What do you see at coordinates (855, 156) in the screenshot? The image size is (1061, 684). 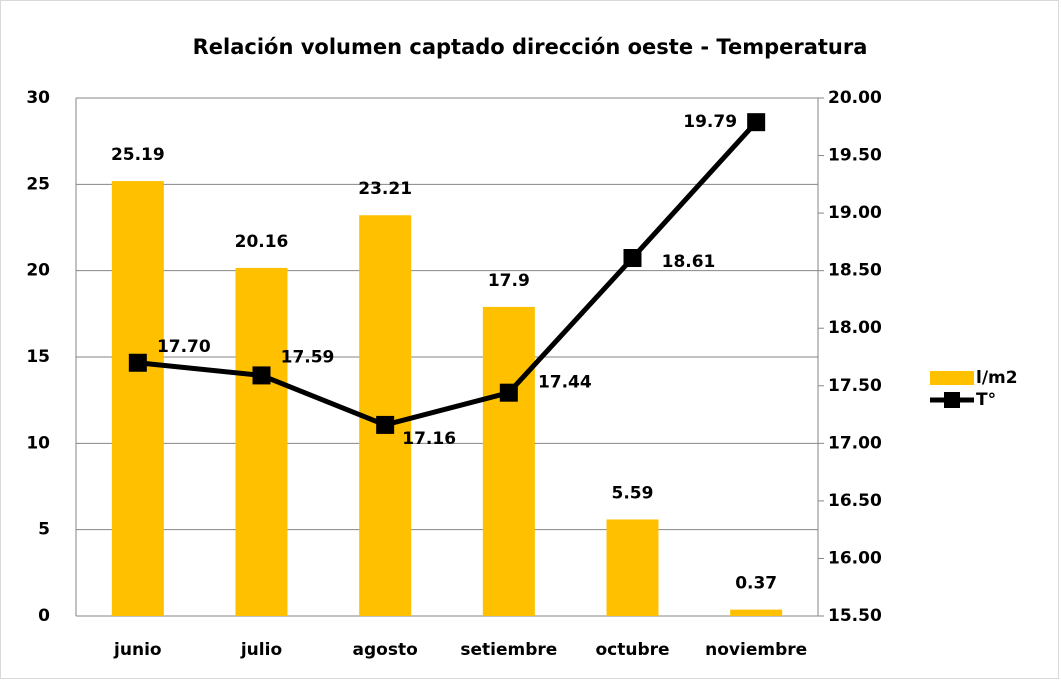 I see `y2-tick-label: 19.50` at bounding box center [855, 156].